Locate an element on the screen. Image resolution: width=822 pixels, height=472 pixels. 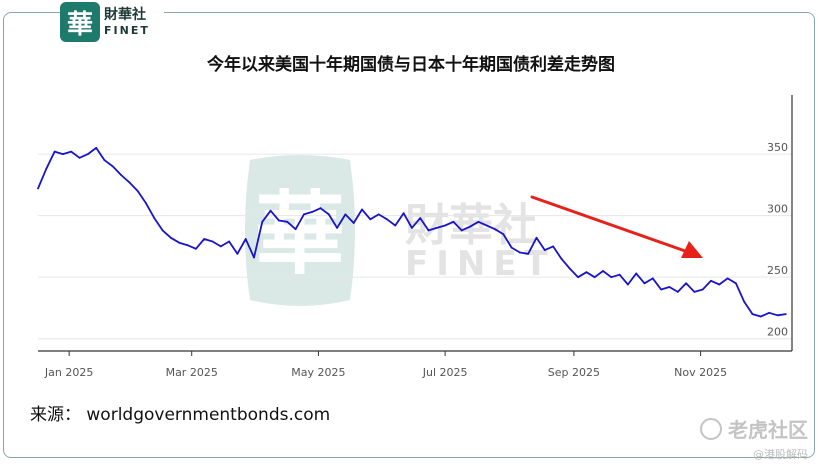
y-tick-label: 200 is located at coordinates (777, 332).